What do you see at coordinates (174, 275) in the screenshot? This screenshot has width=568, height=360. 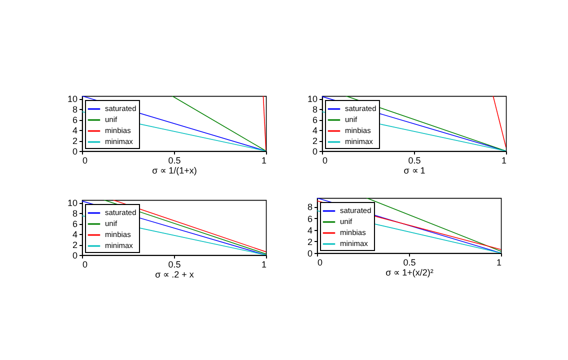 I see `x-axis-title: σ ∝ .2 + x` at bounding box center [174, 275].